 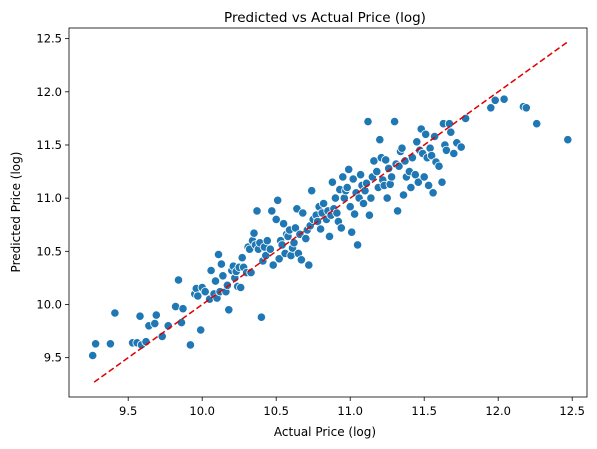 I want to click on x-tick-label-4: 11.5, so click(x=424, y=411).